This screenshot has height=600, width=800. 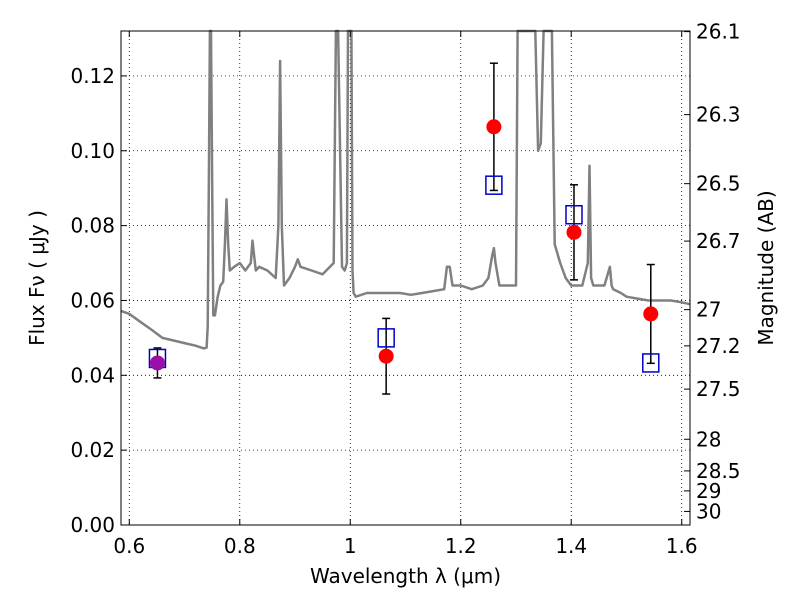 I want to click on y-tick-label: 0.12, so click(x=92, y=76).